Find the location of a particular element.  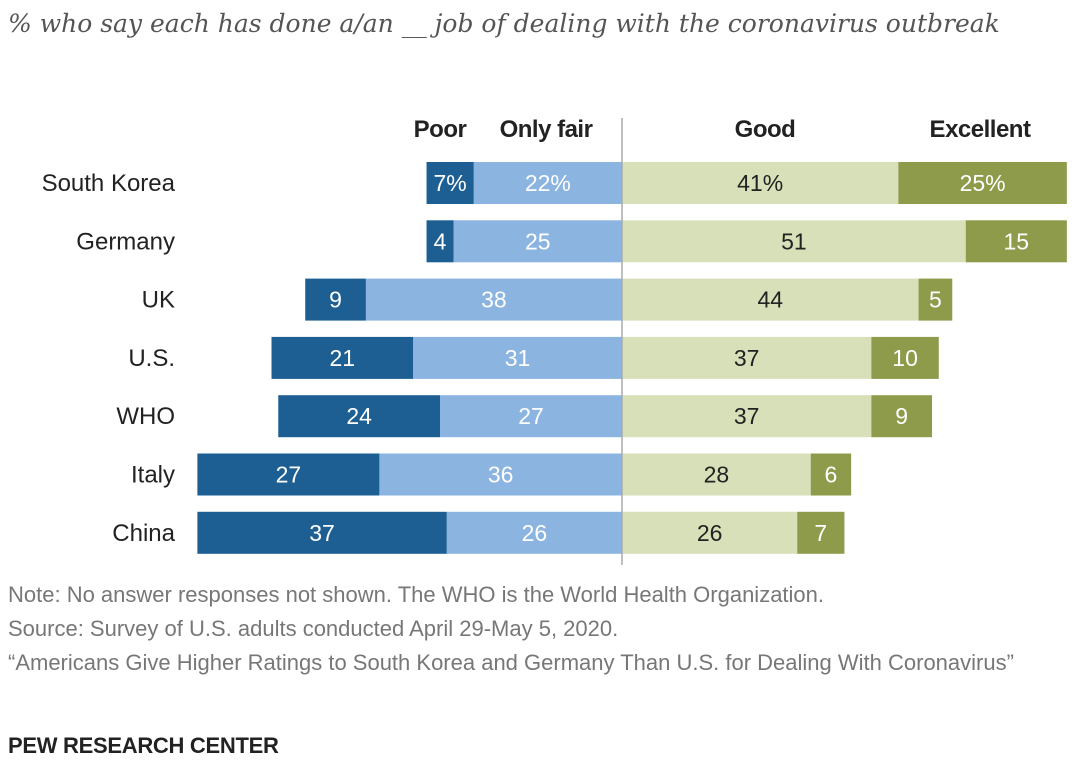

data-label: 7 is located at coordinates (820, 533).